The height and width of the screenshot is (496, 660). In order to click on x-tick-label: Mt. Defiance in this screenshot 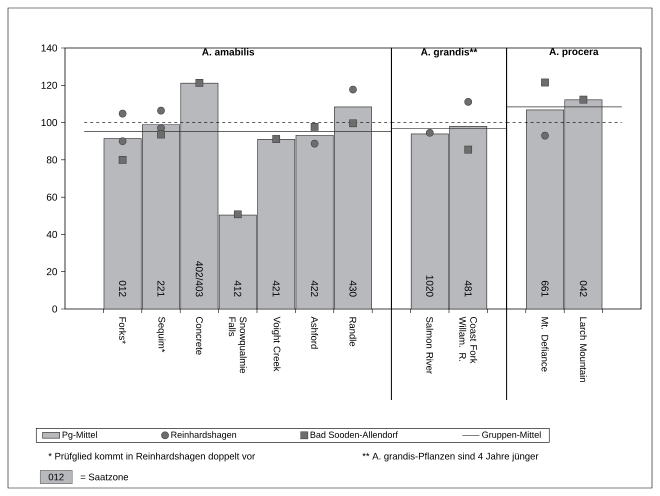, I will do `click(545, 344)`.